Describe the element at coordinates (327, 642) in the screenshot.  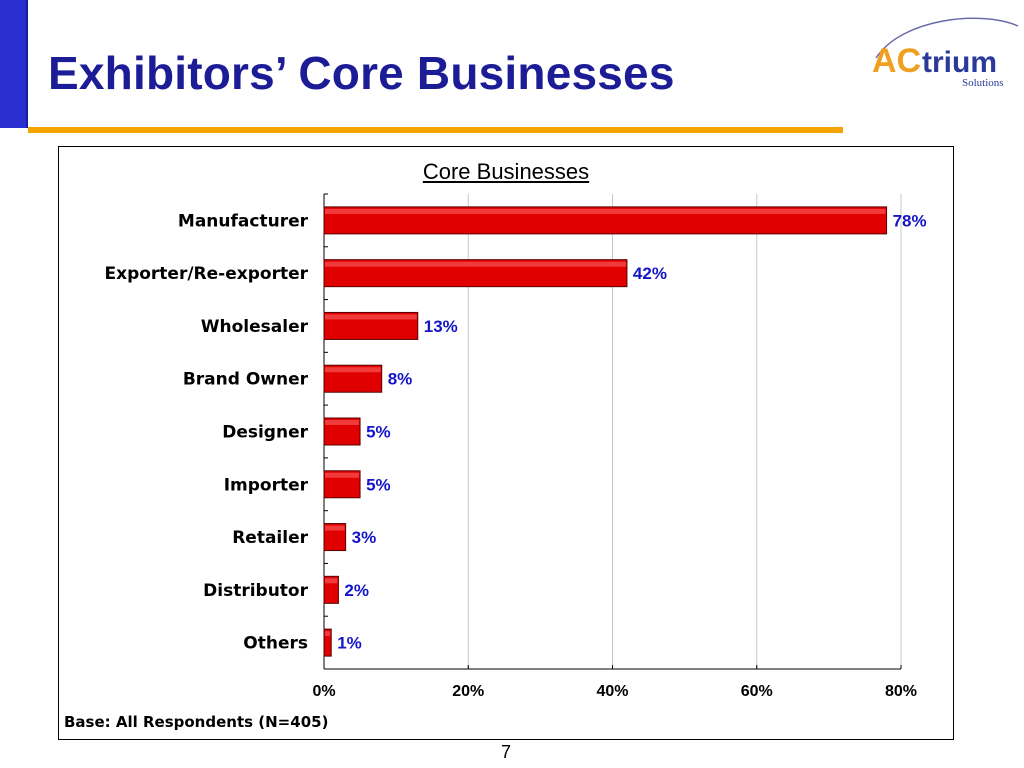
I see `bar` at that location.